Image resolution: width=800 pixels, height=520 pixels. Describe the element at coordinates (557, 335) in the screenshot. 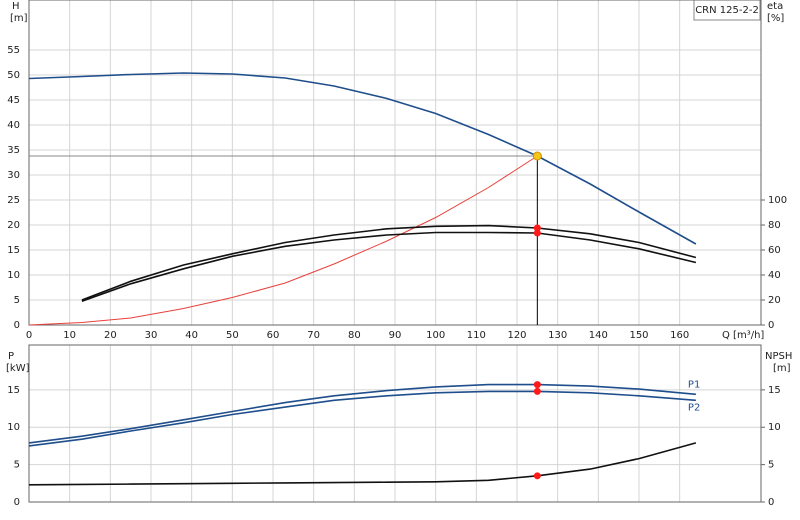

I see `x-tick-label: 130` at that location.